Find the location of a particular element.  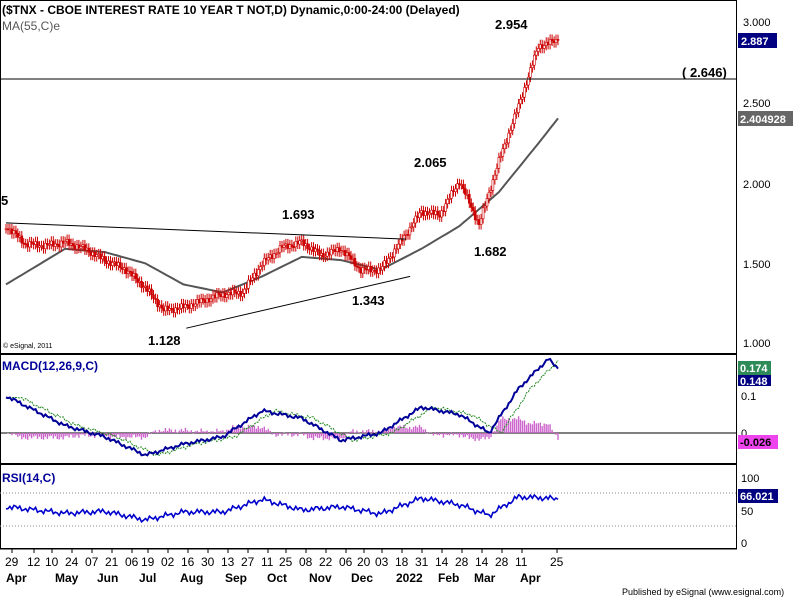

x-day-label: 20 is located at coordinates (364, 562).